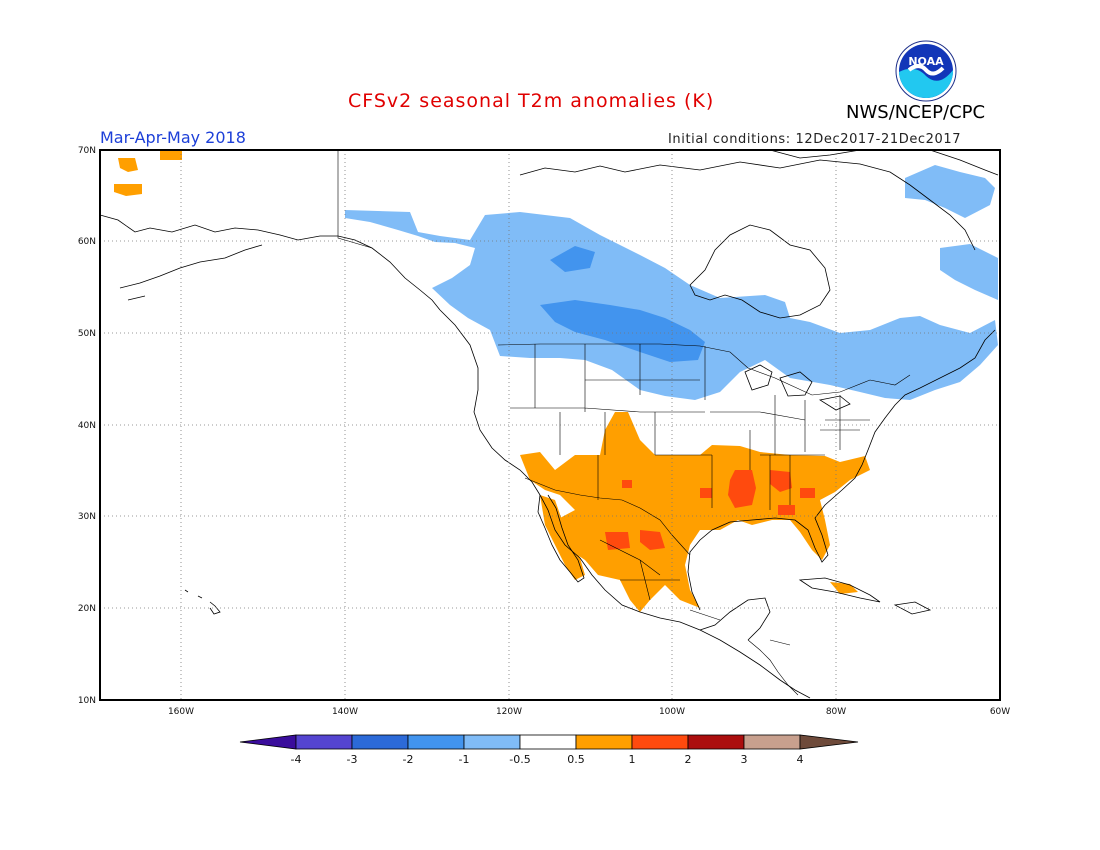 The width and height of the screenshot is (1100, 850). I want to click on warm-anomaly-alaska-coast, so click(148, 173).